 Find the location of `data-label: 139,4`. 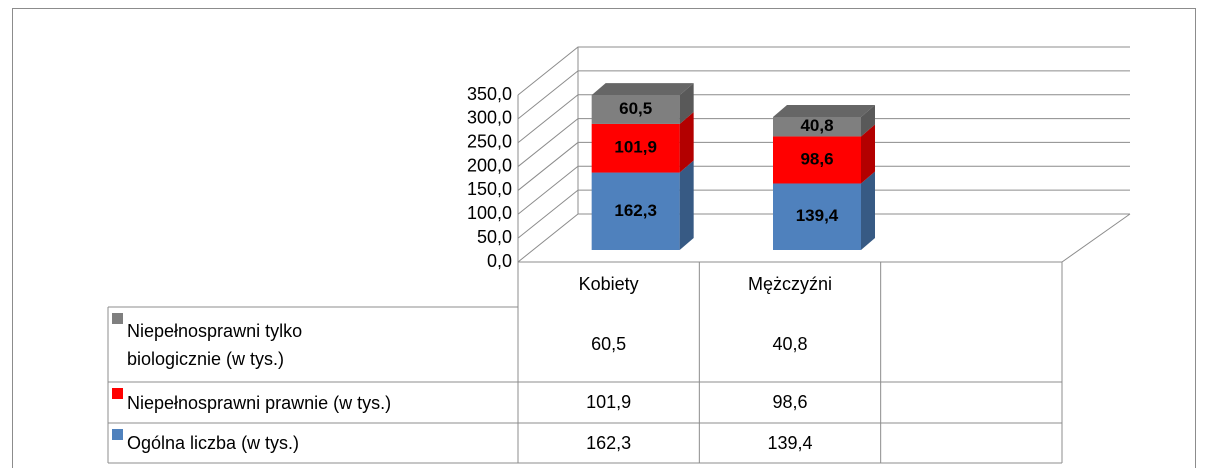

data-label: 139,4 is located at coordinates (817, 215).